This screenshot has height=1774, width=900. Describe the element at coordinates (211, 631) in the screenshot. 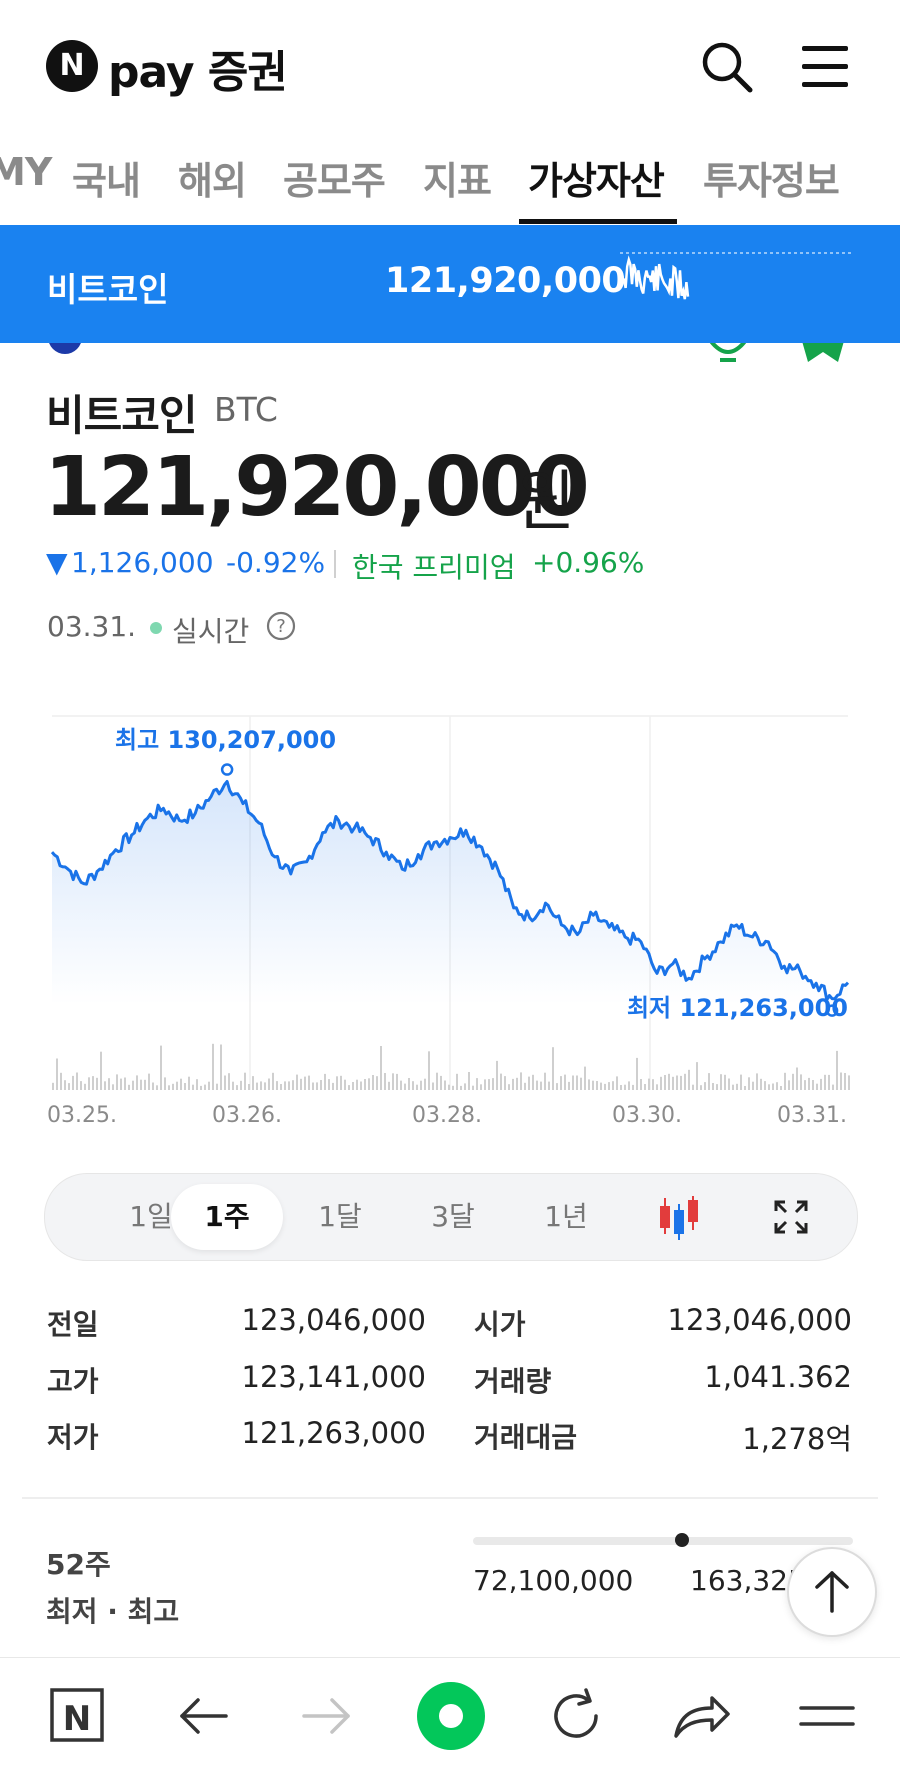

I see `realtime-label: 실시간` at that location.